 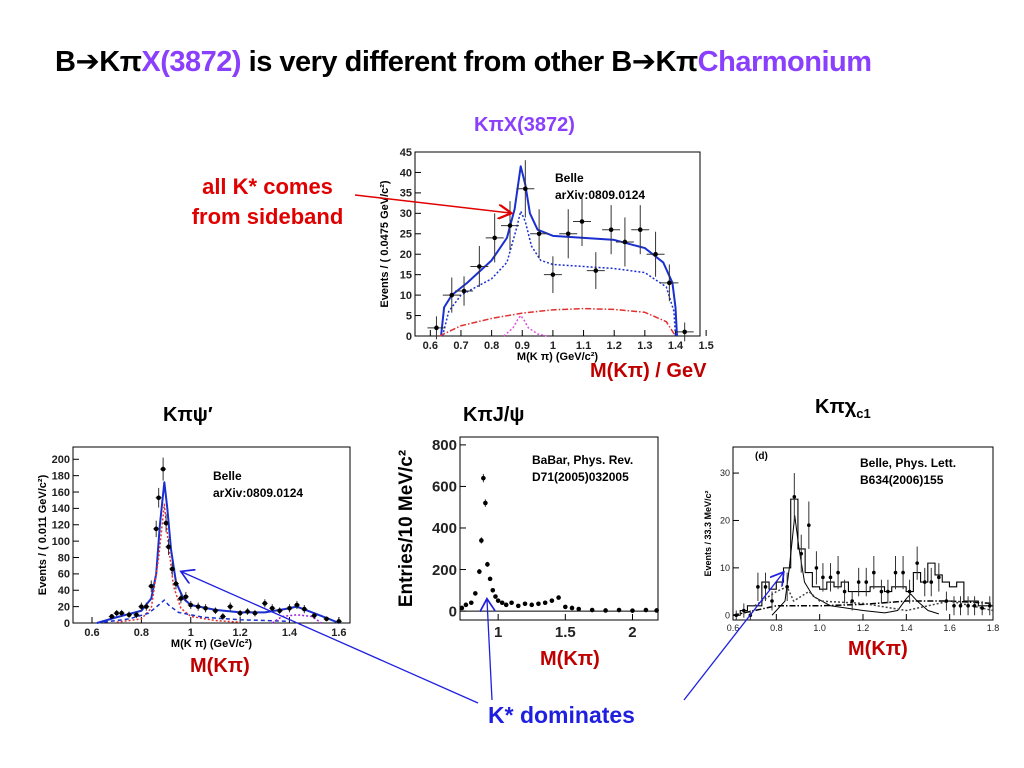 I want to click on y-tick-label: 10, so click(x=406, y=296).